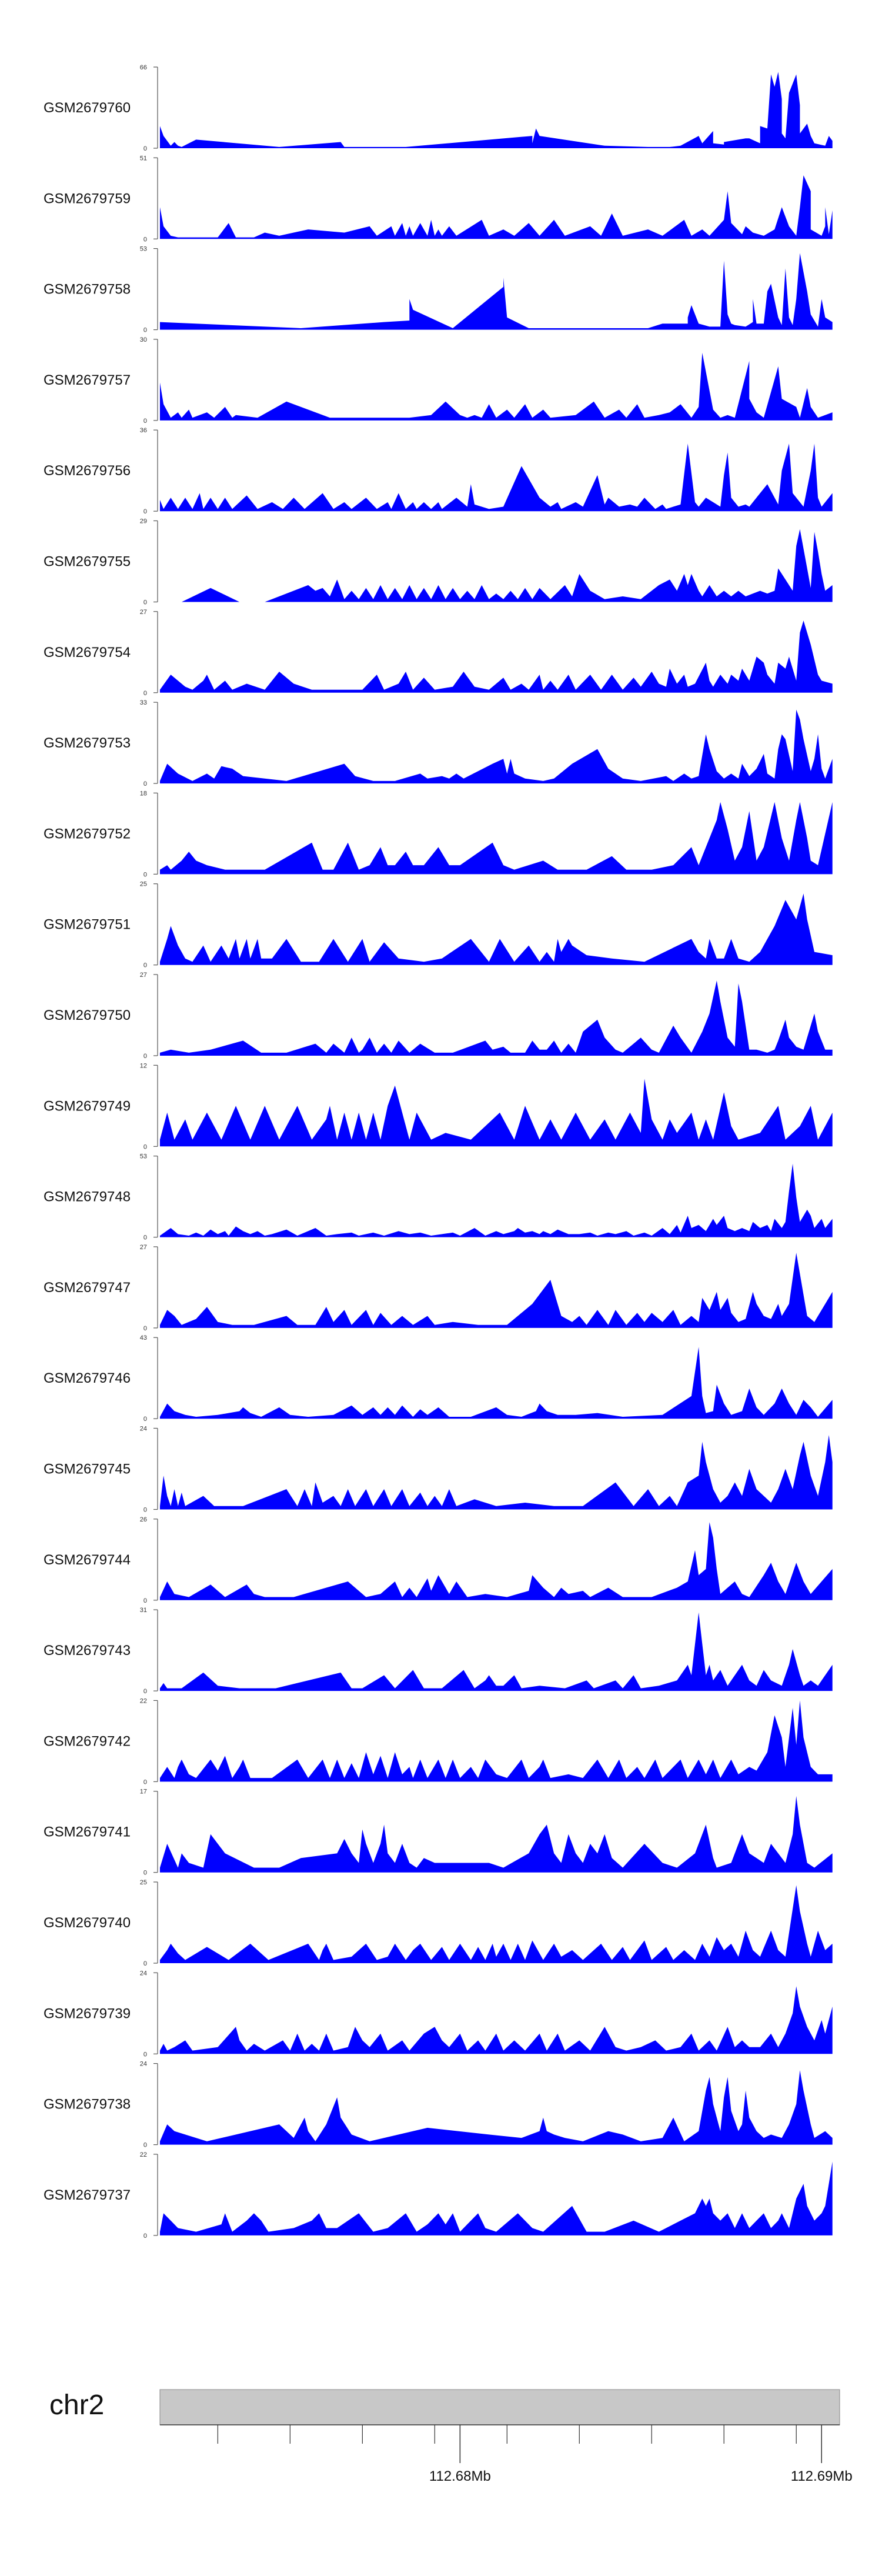 The width and height of the screenshot is (882, 2576). What do you see at coordinates (143, 1338) in the screenshot?
I see `y-tick-label-max: 43` at bounding box center [143, 1338].